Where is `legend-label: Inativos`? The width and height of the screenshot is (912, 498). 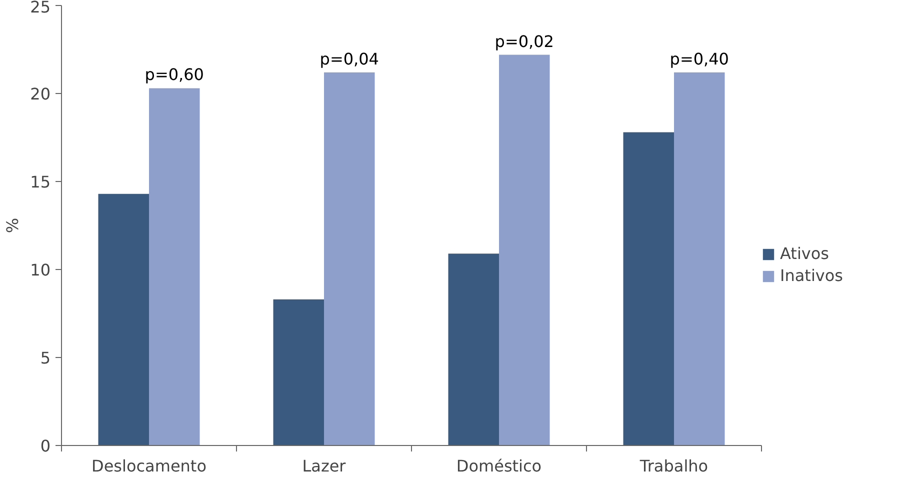
legend-label: Inativos is located at coordinates (811, 275).